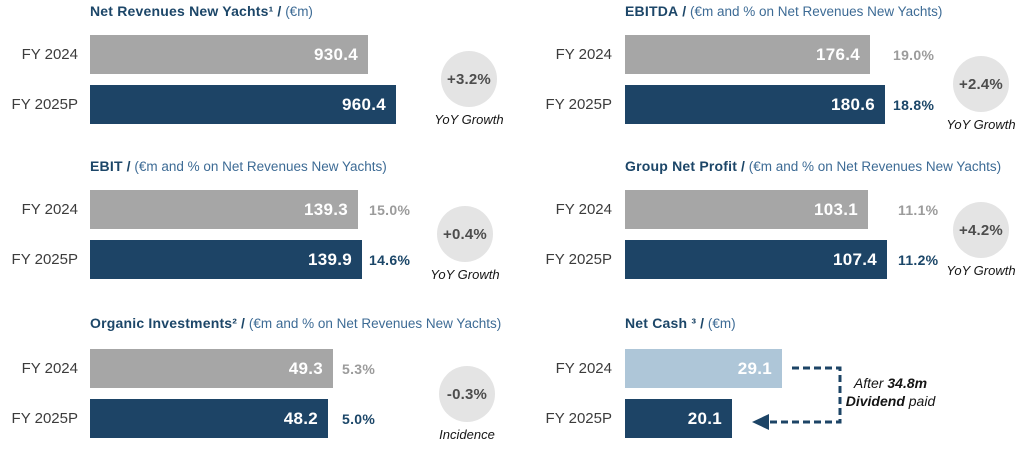  I want to click on bar-row-fy2024: FY 2024 139.3 15.0%, so click(270, 209).